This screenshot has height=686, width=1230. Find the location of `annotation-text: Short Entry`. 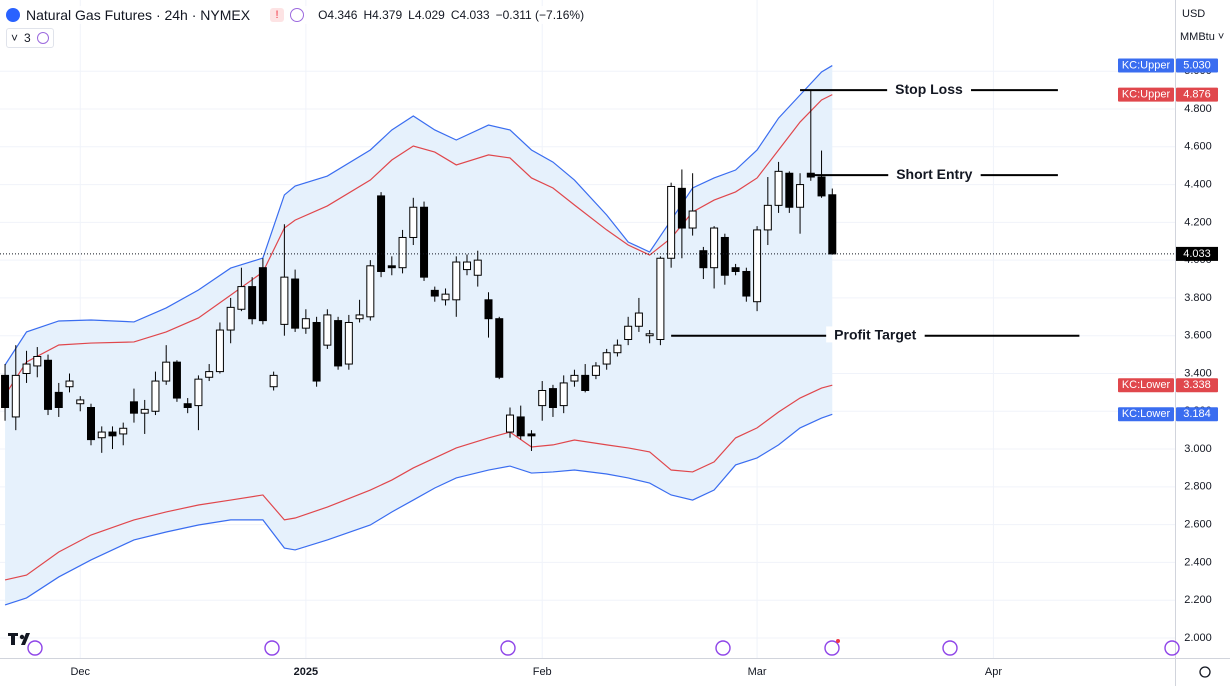

annotation-text: Short Entry is located at coordinates (934, 174).